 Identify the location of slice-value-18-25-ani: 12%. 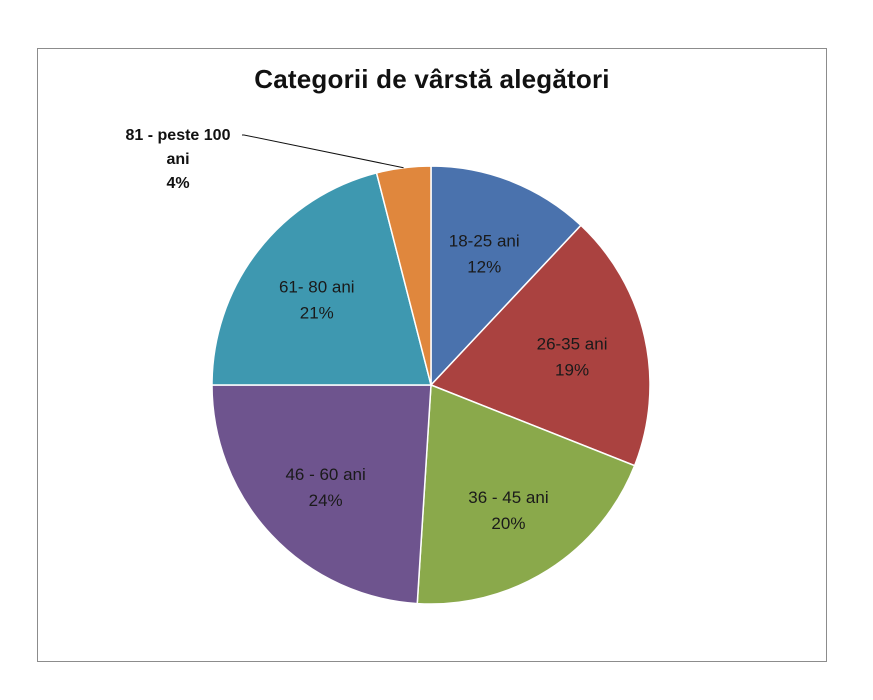
(484, 267).